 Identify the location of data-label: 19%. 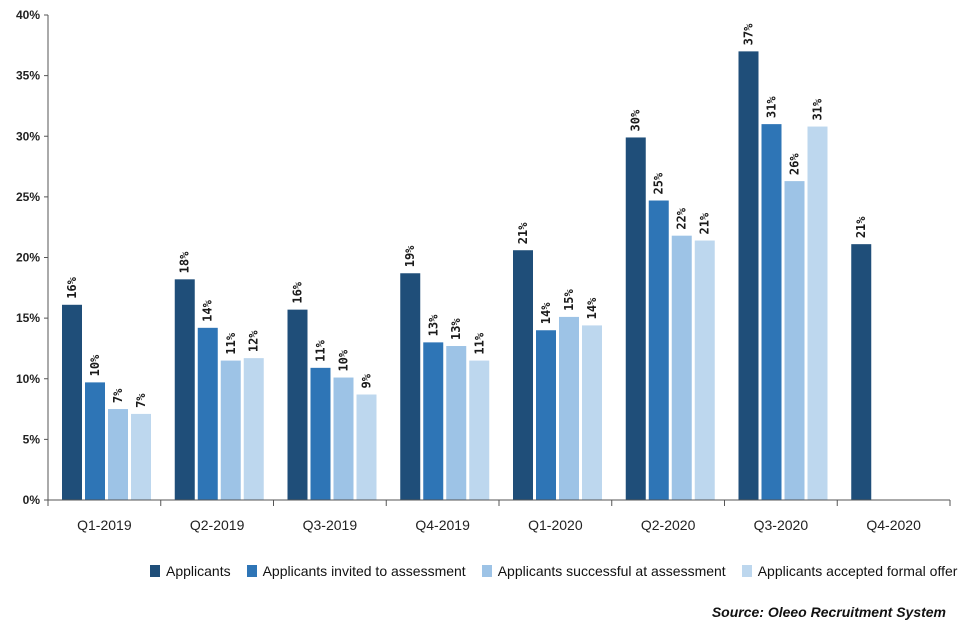
(410, 256).